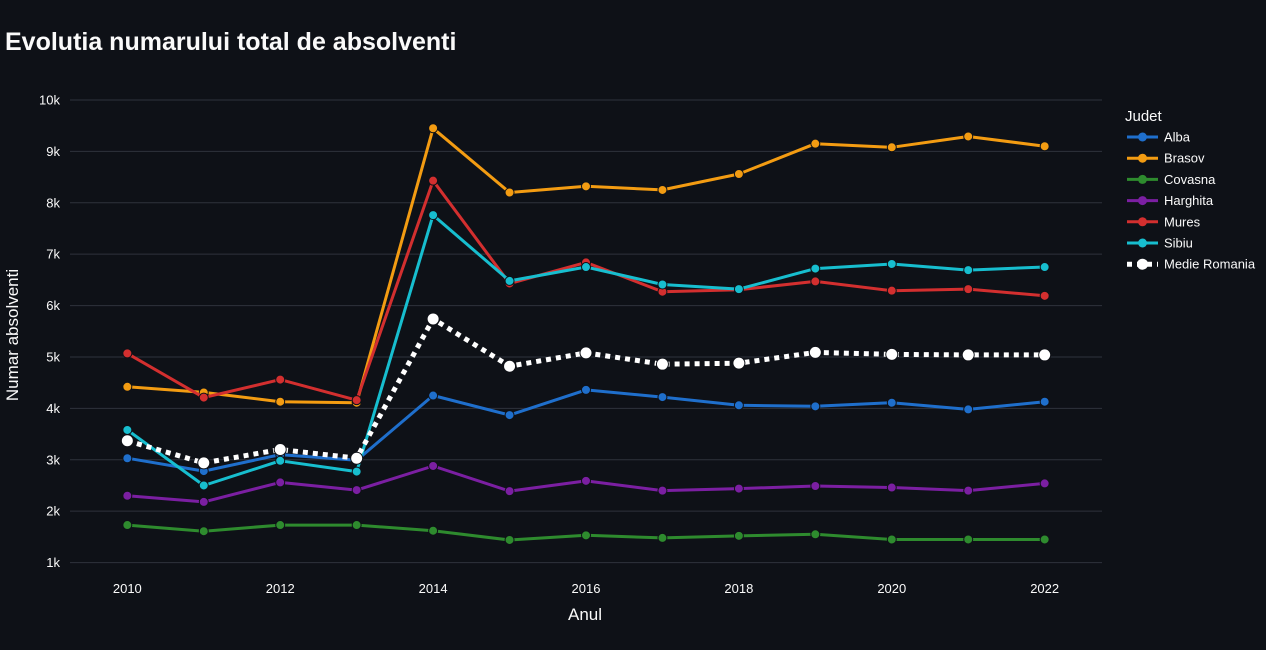 The height and width of the screenshot is (650, 1266). I want to click on legend-swatch-marker, so click(1142, 243).